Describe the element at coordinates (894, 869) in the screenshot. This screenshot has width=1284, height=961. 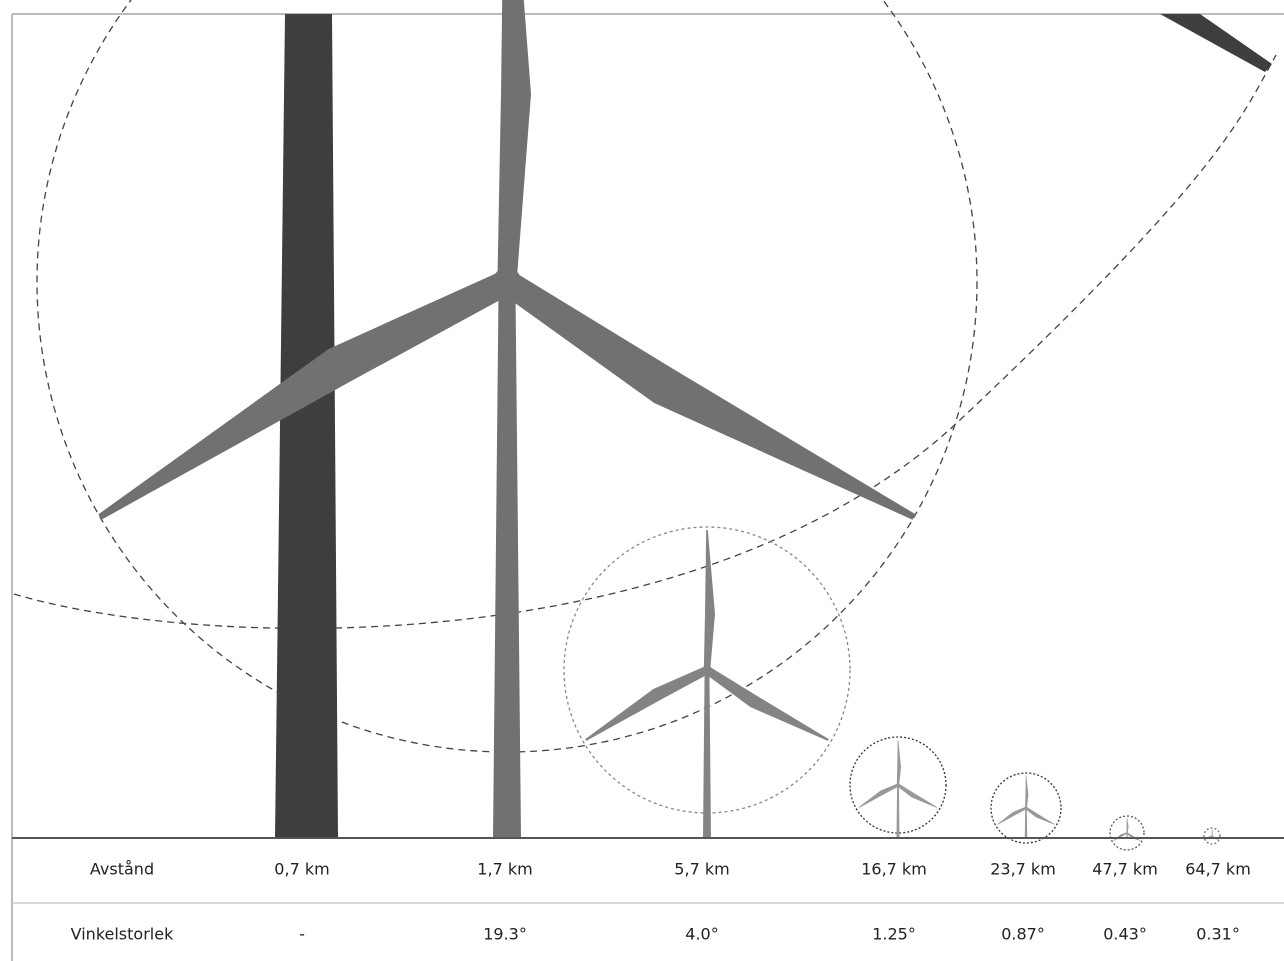
I see `cell: 16,7 km` at that location.